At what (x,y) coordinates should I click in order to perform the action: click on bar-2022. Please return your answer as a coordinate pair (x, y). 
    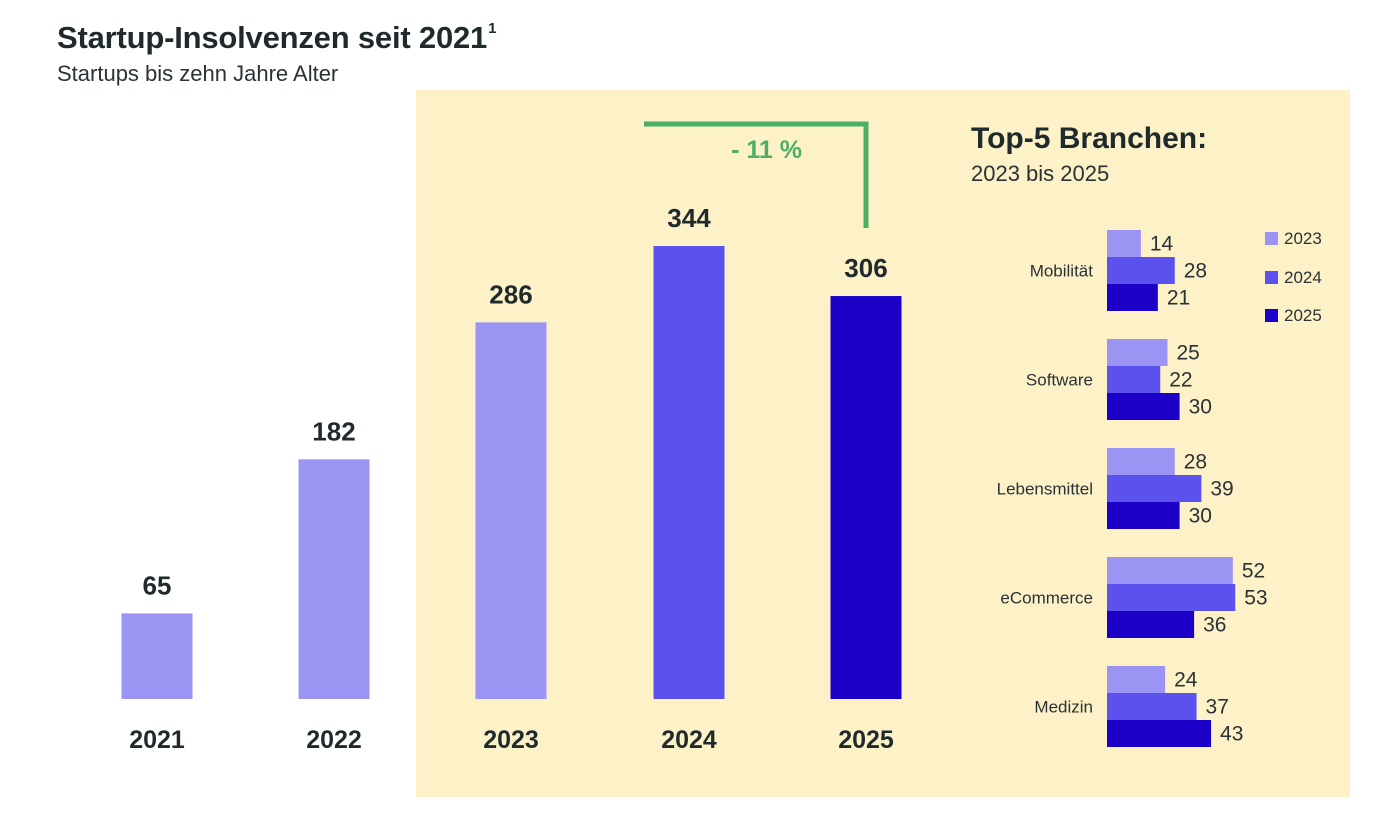
    Looking at the image, I should click on (334, 579).